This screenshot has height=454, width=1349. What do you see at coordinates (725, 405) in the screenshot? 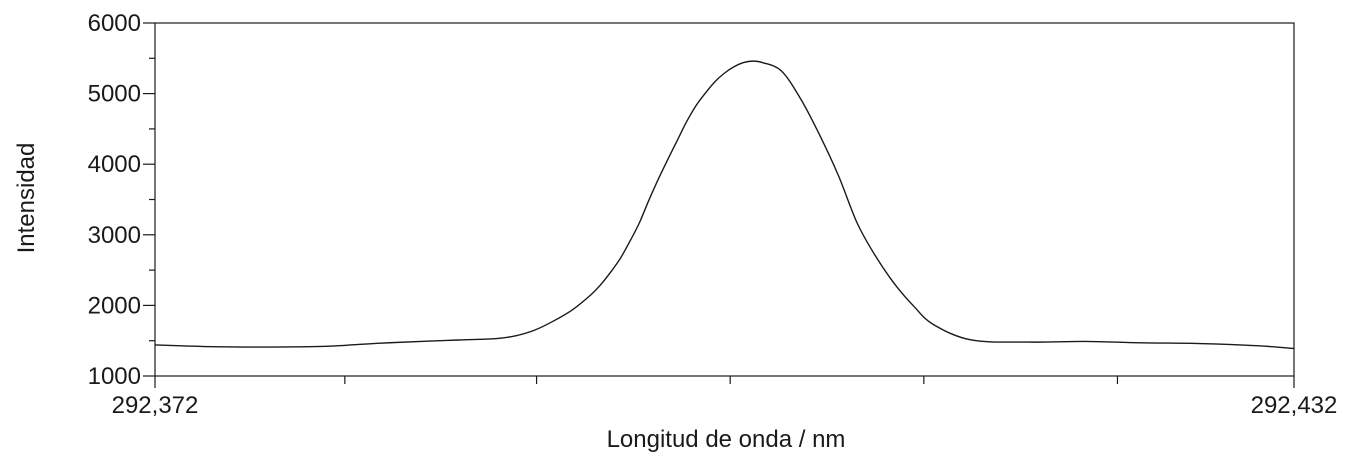
I see `x-tick-labels: 292,372 292,432` at bounding box center [725, 405].